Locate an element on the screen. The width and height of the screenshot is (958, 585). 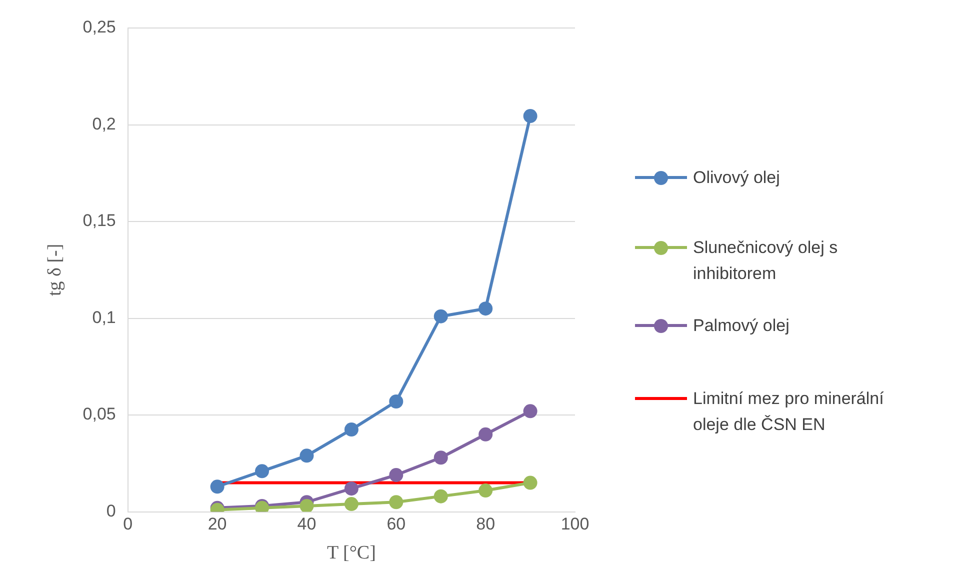
y-tick-label: 0,15 is located at coordinates (99, 220).